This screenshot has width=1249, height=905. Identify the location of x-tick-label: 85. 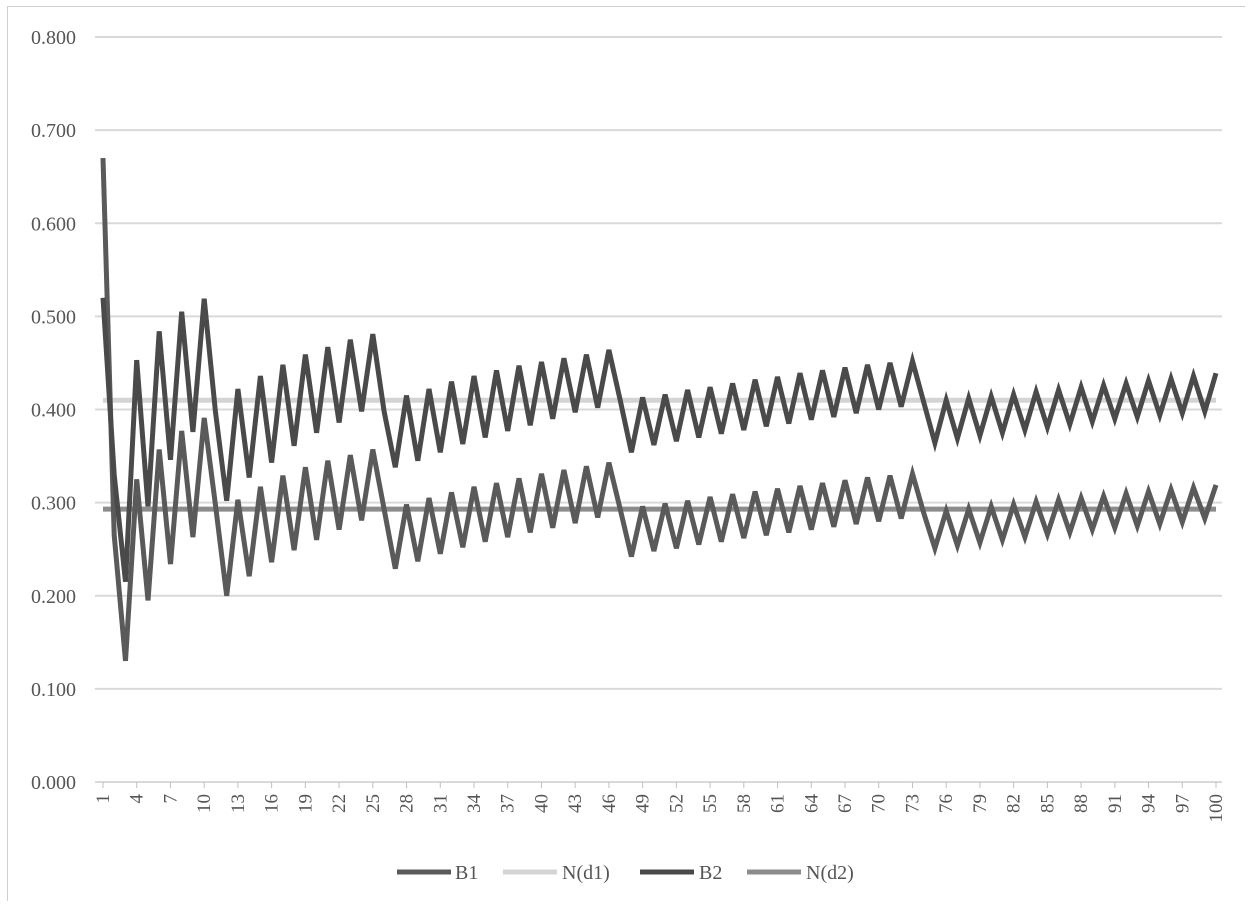
(1047, 803).